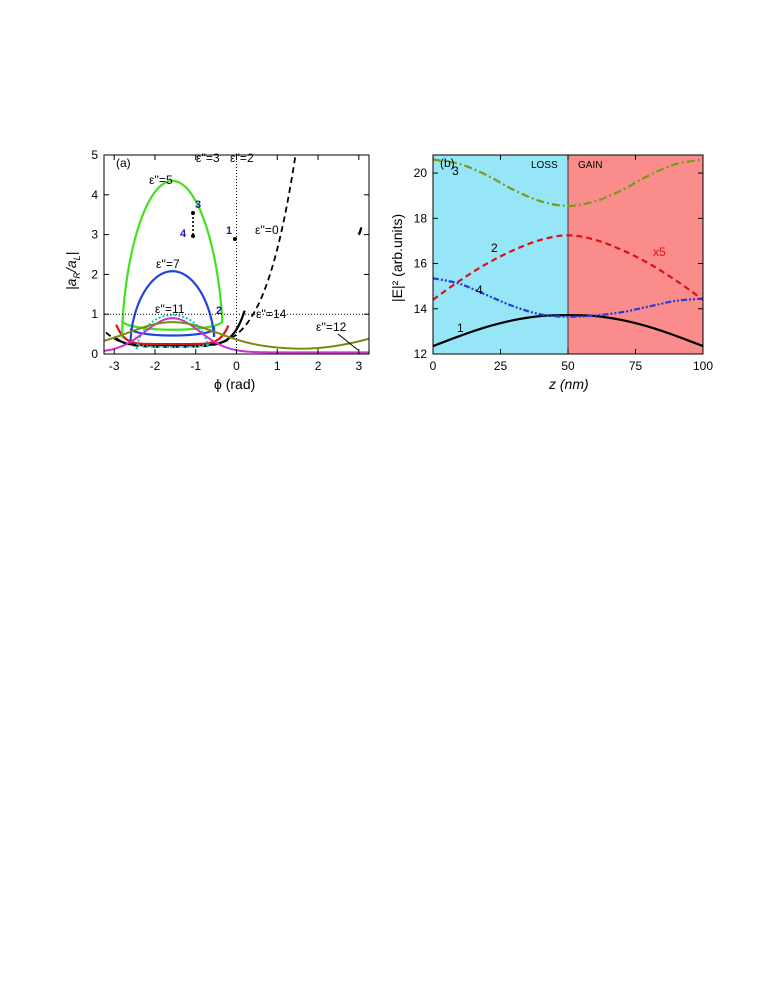  I want to click on x-tick-label-b: 100, so click(703, 366).